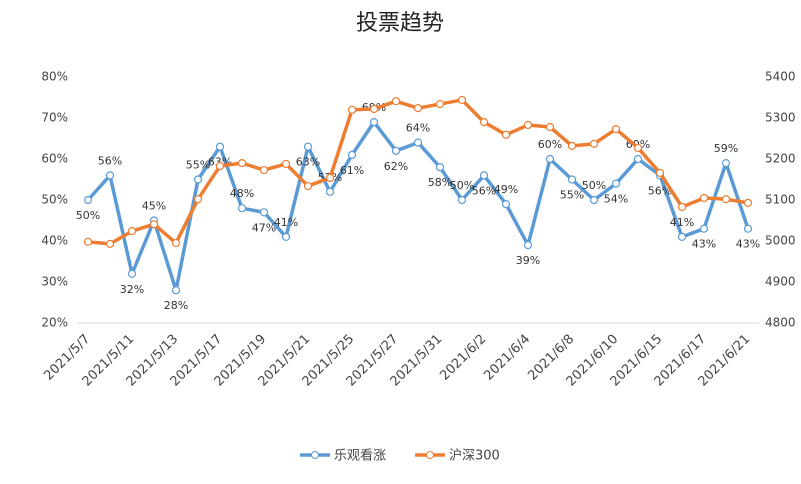 Image resolution: width=801 pixels, height=484 pixels. Describe the element at coordinates (400, 23) in the screenshot. I see `chart-title: 投票趋势` at that location.